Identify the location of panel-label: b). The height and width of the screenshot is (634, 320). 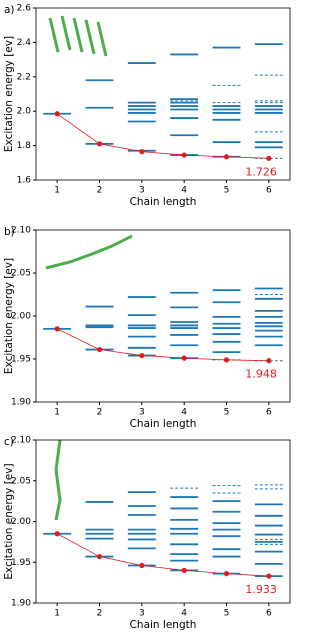
(9, 232).